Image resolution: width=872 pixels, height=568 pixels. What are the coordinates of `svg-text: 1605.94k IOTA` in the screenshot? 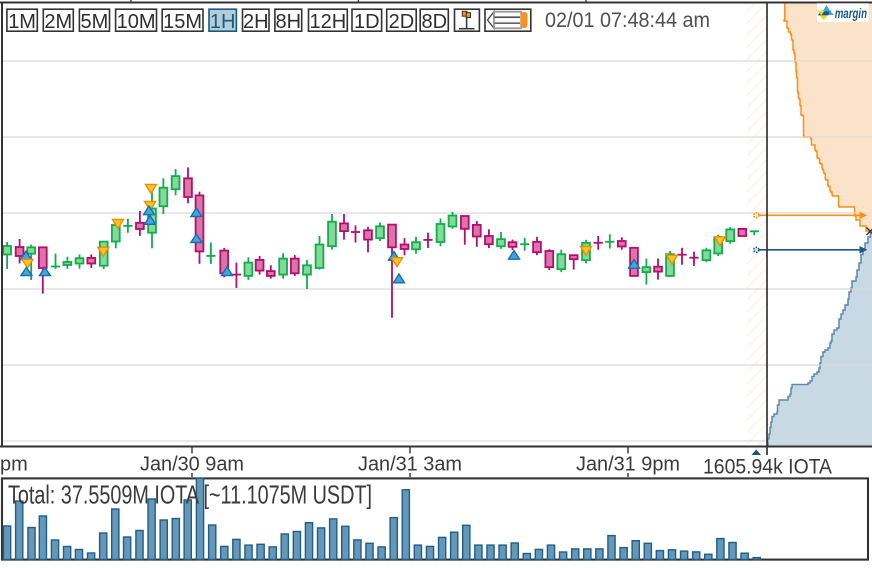 It's located at (767, 467).